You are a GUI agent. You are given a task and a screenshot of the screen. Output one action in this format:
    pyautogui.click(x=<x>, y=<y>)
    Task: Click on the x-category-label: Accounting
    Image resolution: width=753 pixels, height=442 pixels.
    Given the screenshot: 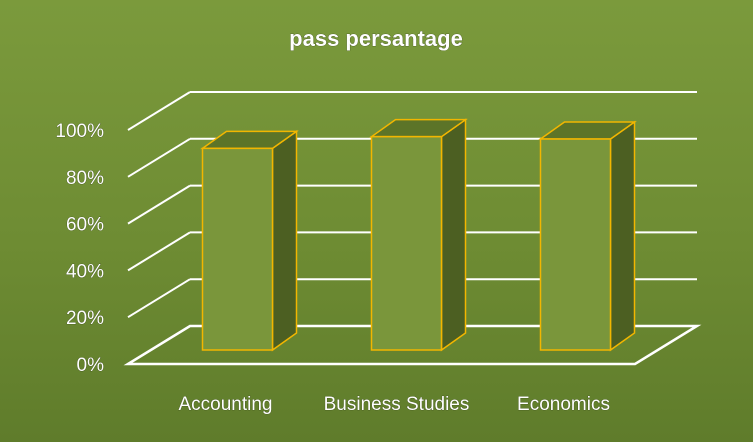 What is the action you would take?
    pyautogui.click(x=225, y=404)
    